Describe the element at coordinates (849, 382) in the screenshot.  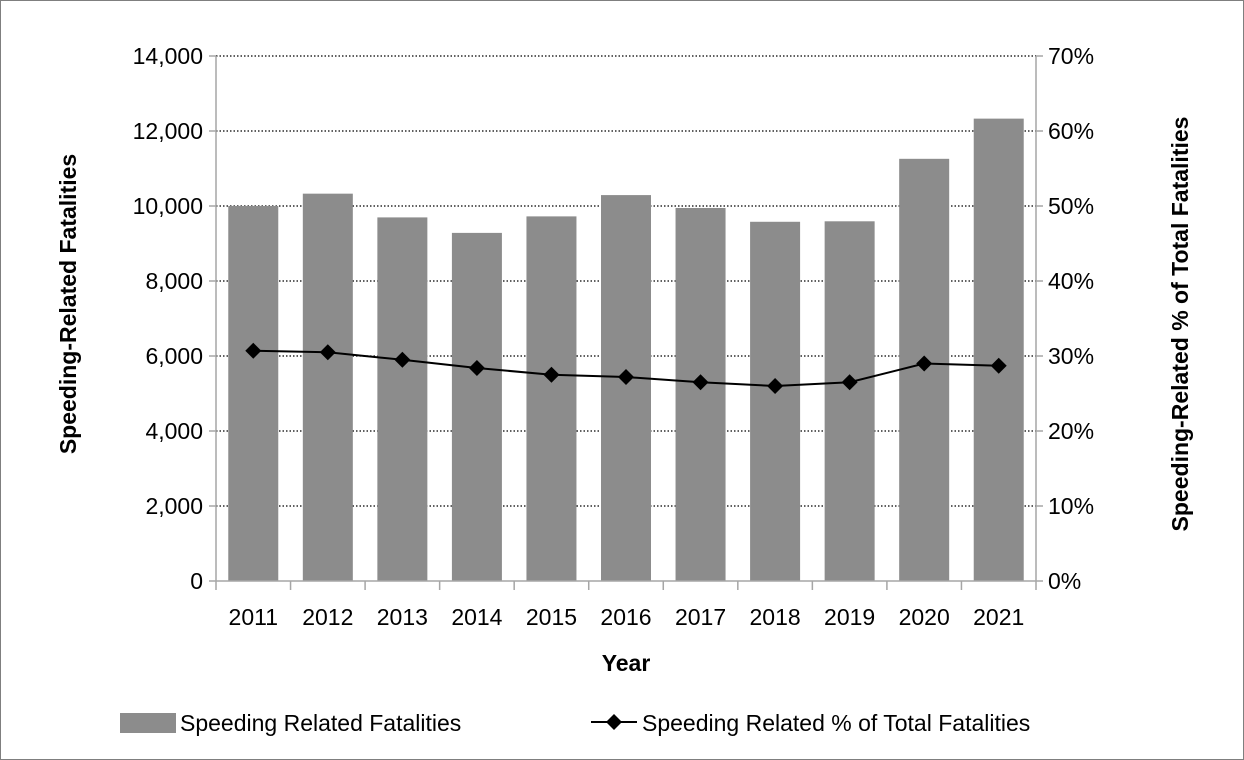
I see `point-2019` at that location.